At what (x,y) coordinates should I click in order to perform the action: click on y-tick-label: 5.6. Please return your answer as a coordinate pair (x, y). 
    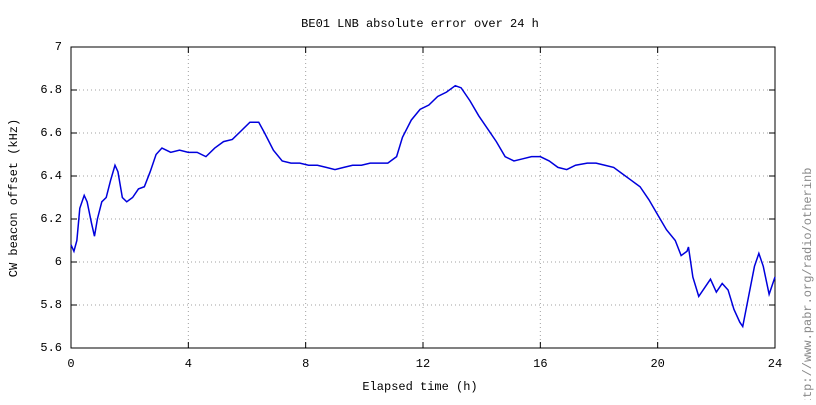
    Looking at the image, I should click on (51, 348).